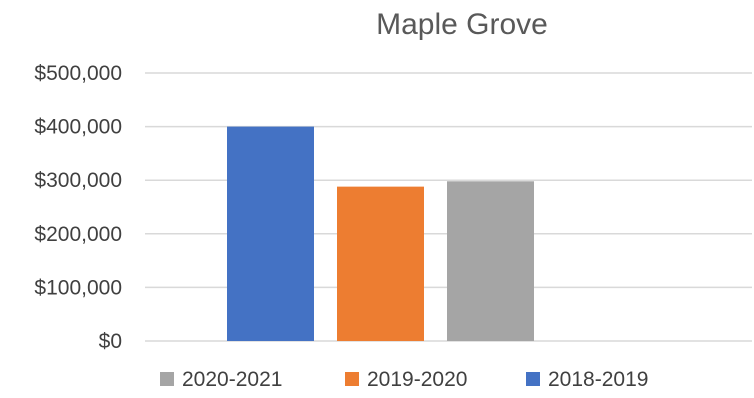 This screenshot has width=754, height=398. What do you see at coordinates (78, 234) in the screenshot?
I see `y-tick-label: $200,000` at bounding box center [78, 234].